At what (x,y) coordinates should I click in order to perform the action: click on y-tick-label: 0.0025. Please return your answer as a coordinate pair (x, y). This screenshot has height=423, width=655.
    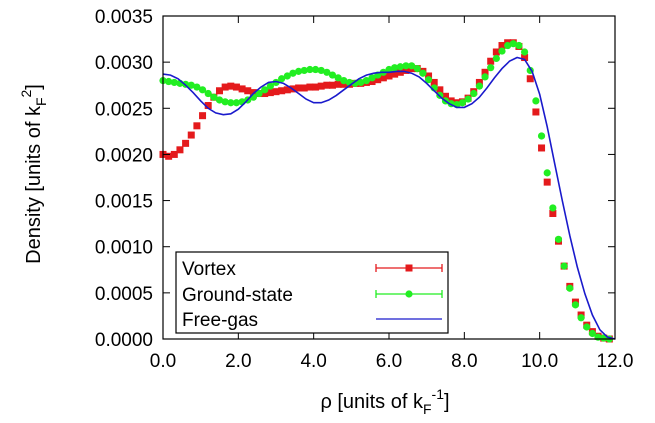
    Looking at the image, I should click on (124, 109).